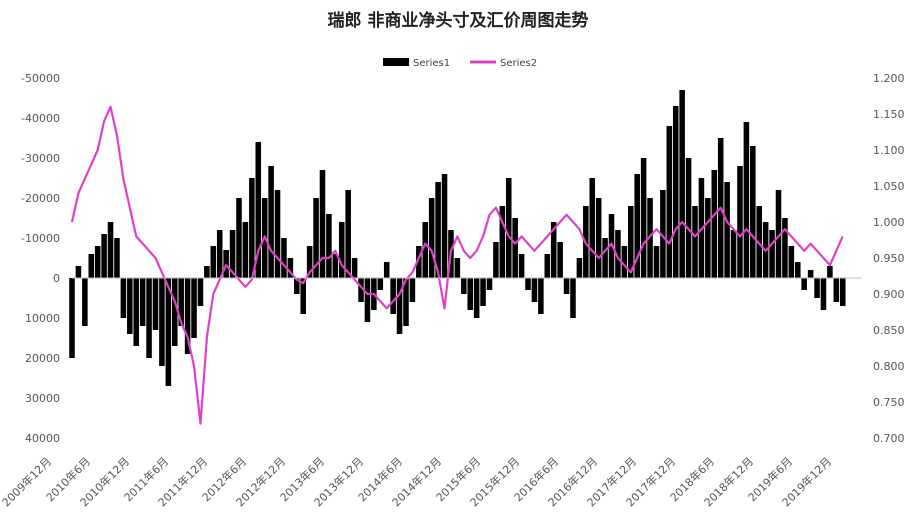  Describe the element at coordinates (889, 114) in the screenshot. I see `y-right-tick-label: 1.150` at that location.